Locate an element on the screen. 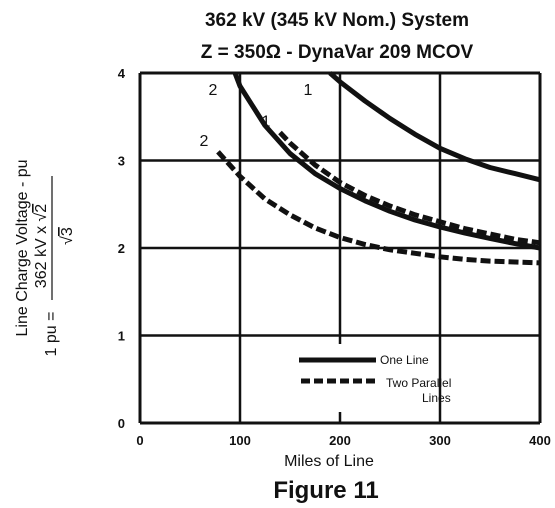 Image resolution: width=555 pixels, height=508 pixels. y-axis-label: Line Charge Voltage - pu is located at coordinates (22, 247).